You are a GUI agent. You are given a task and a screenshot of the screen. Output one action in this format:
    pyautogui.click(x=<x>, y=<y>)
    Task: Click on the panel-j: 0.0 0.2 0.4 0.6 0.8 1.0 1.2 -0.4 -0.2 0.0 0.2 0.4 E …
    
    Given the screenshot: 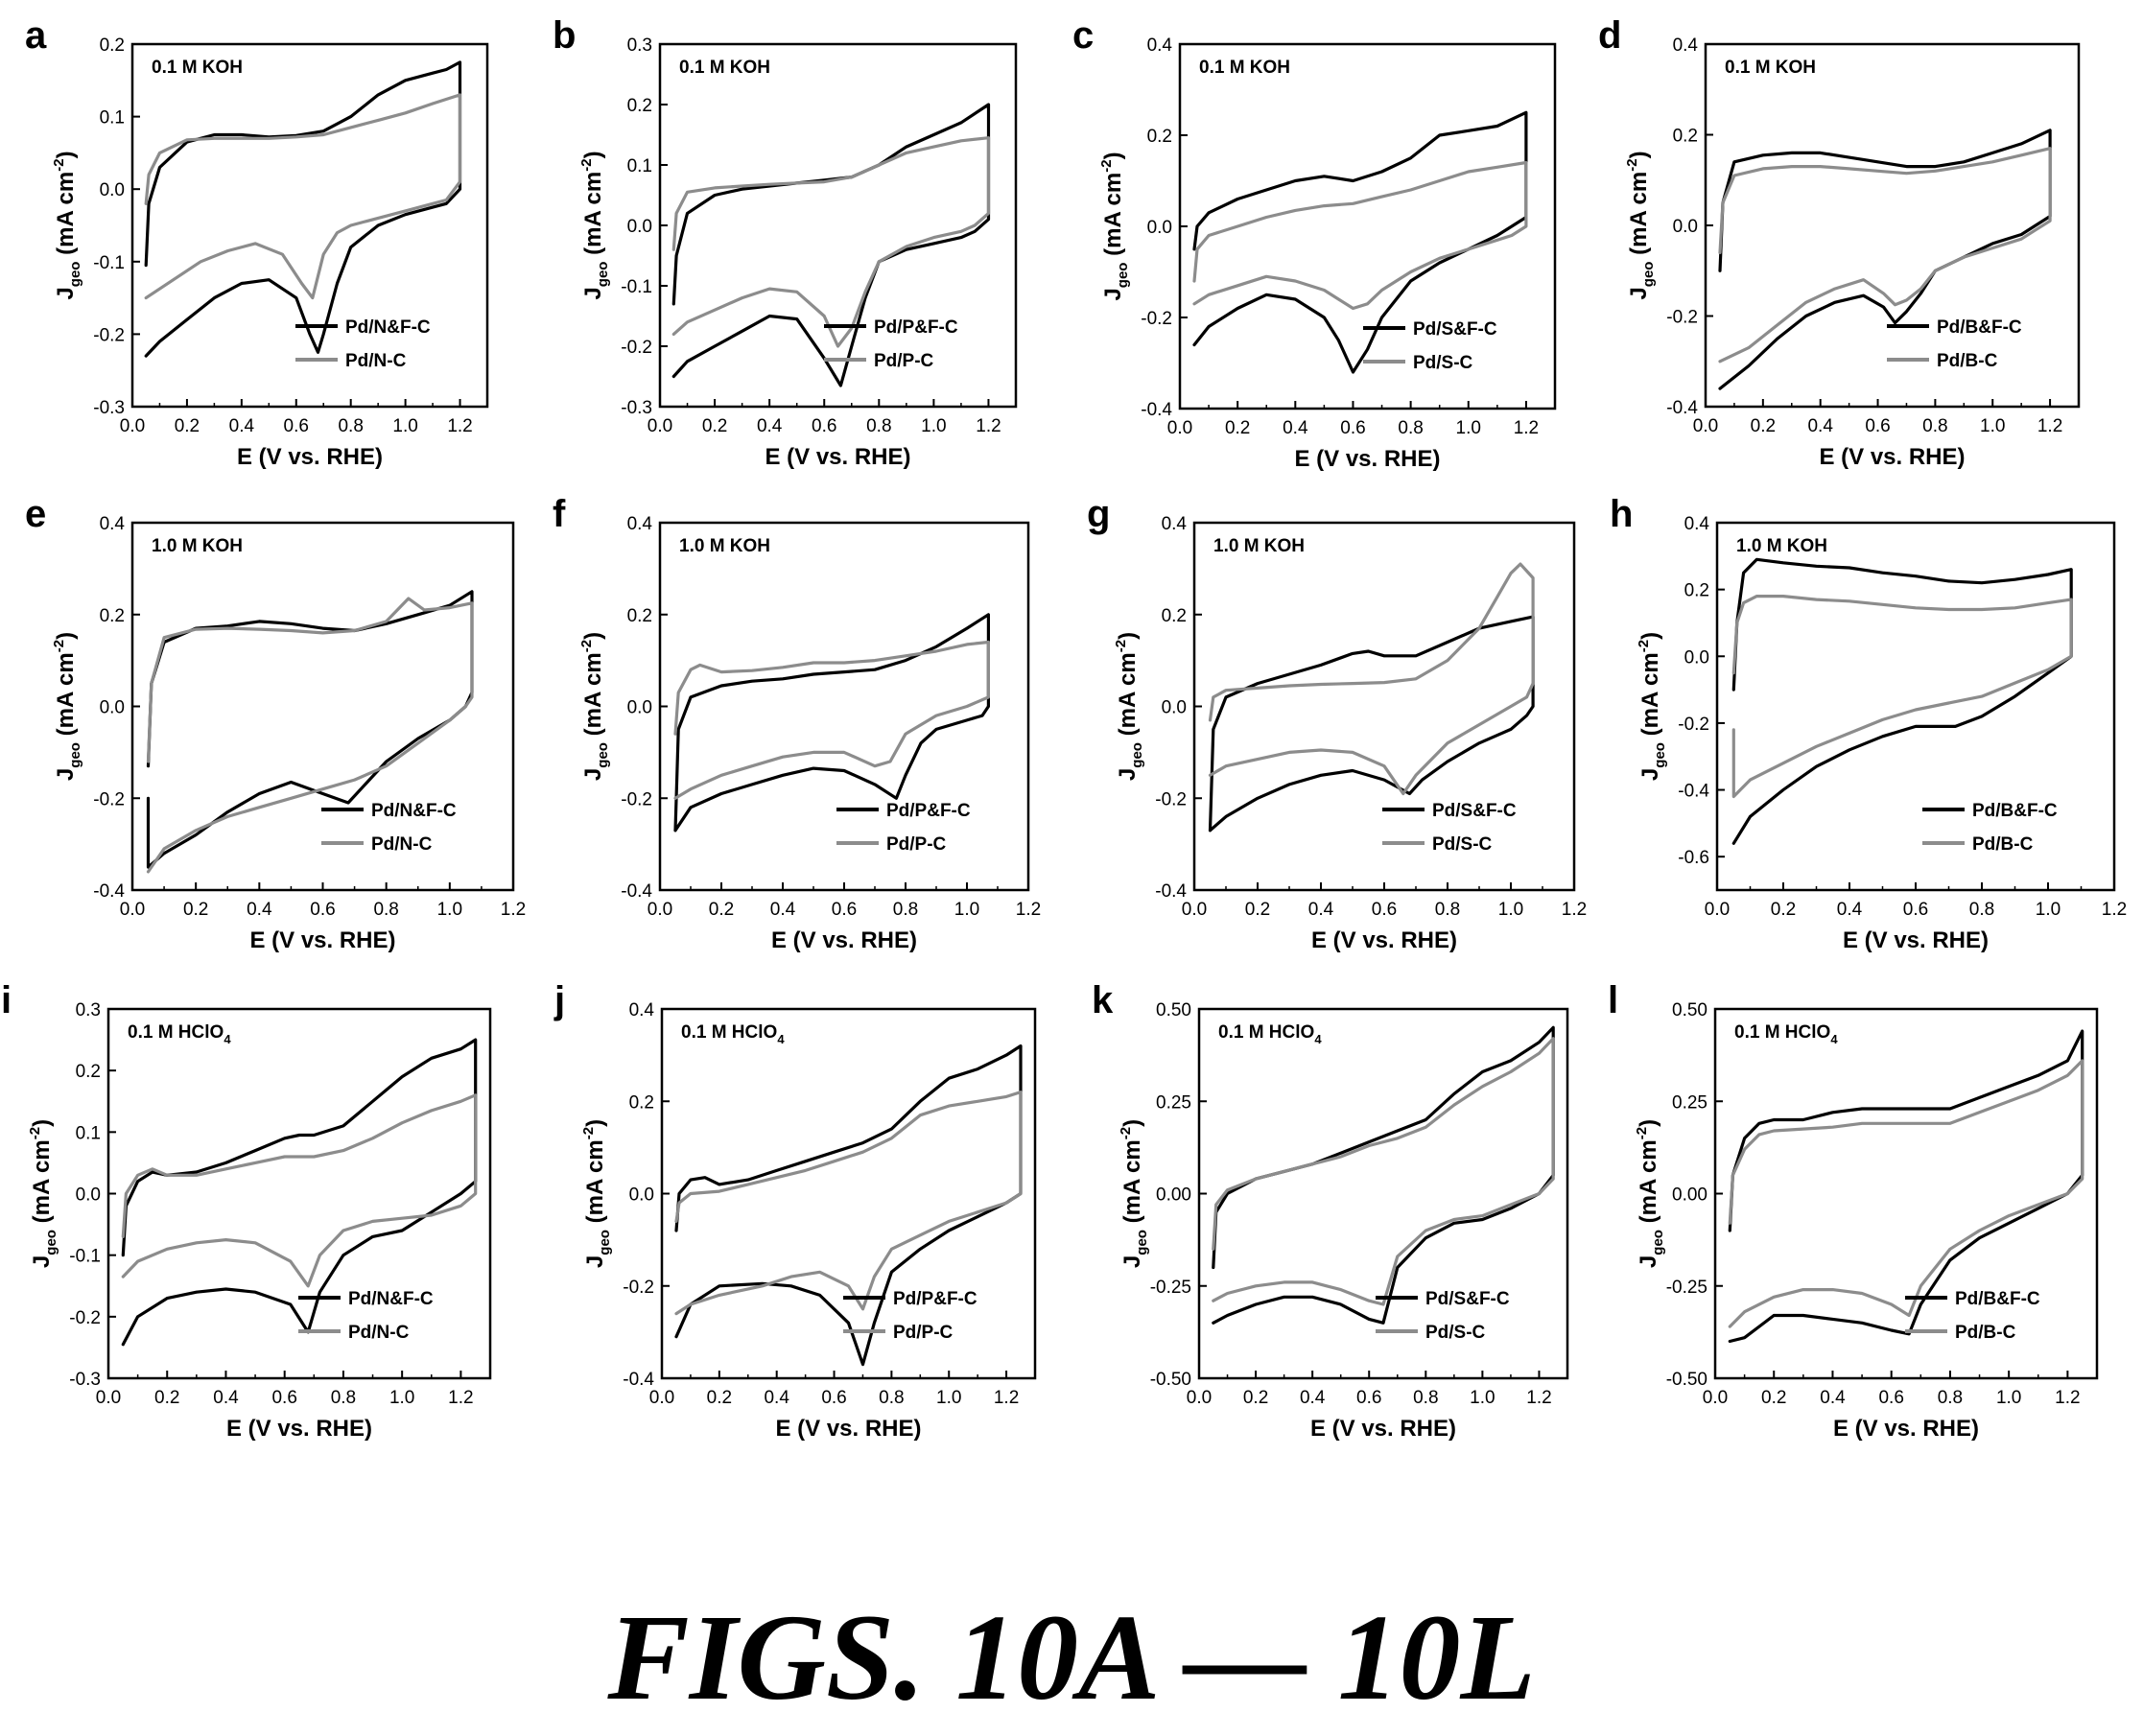 What is the action you would take?
    pyautogui.click(x=795, y=1210)
    